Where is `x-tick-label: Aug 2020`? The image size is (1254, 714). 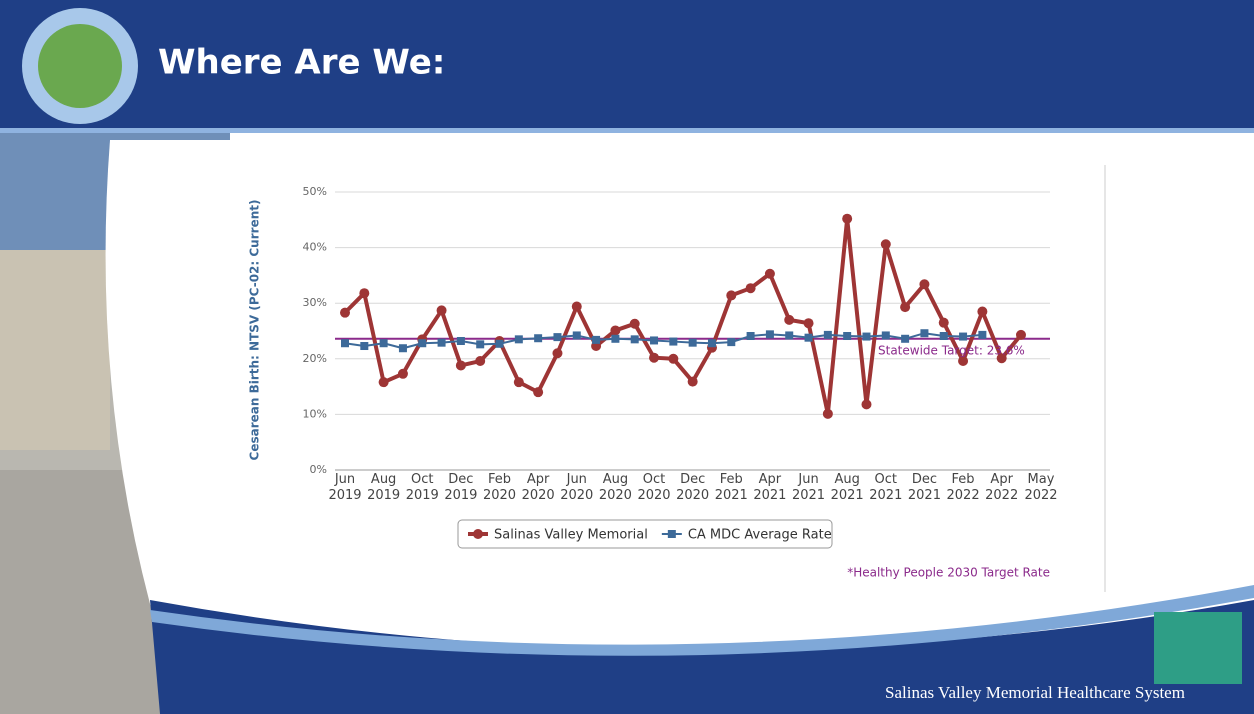 x-tick-label: Aug 2020 is located at coordinates (615, 487).